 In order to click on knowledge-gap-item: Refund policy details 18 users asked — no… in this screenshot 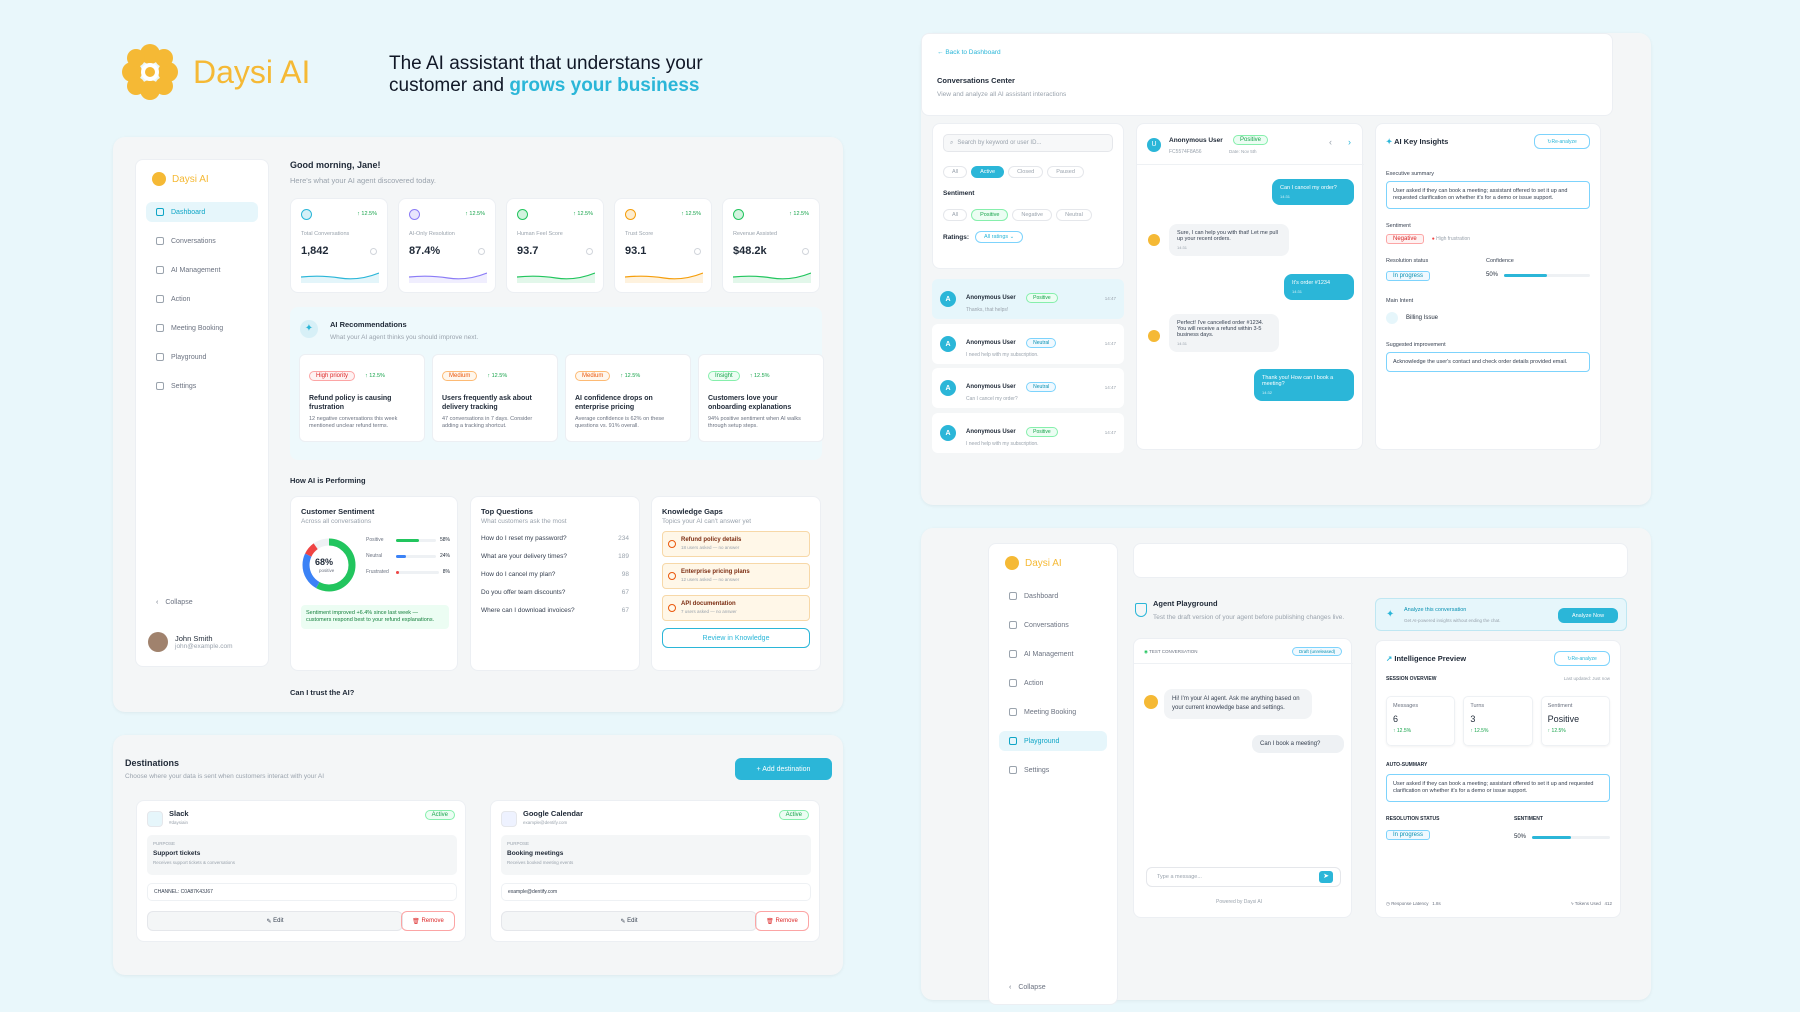, I will do `click(736, 544)`.